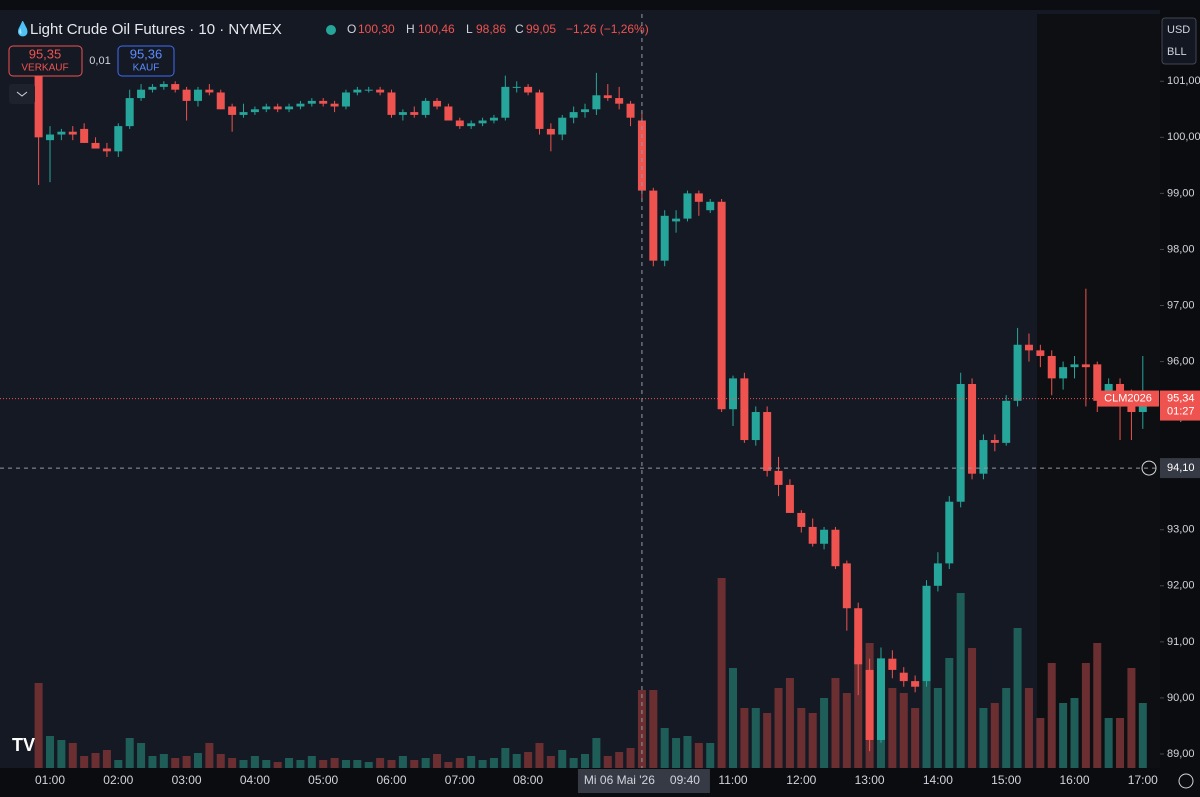 This screenshot has width=1200, height=797. I want to click on y-tick-label: 101,00, so click(1183, 81).